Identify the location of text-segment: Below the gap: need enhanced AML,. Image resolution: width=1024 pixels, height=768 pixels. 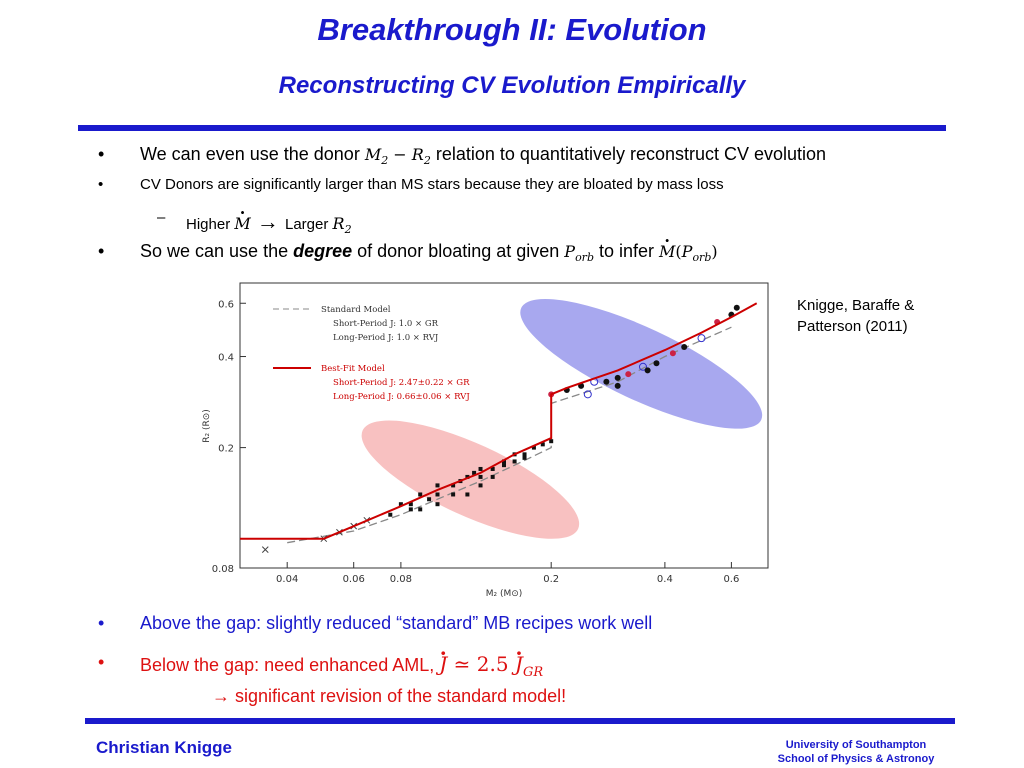
(290, 665).